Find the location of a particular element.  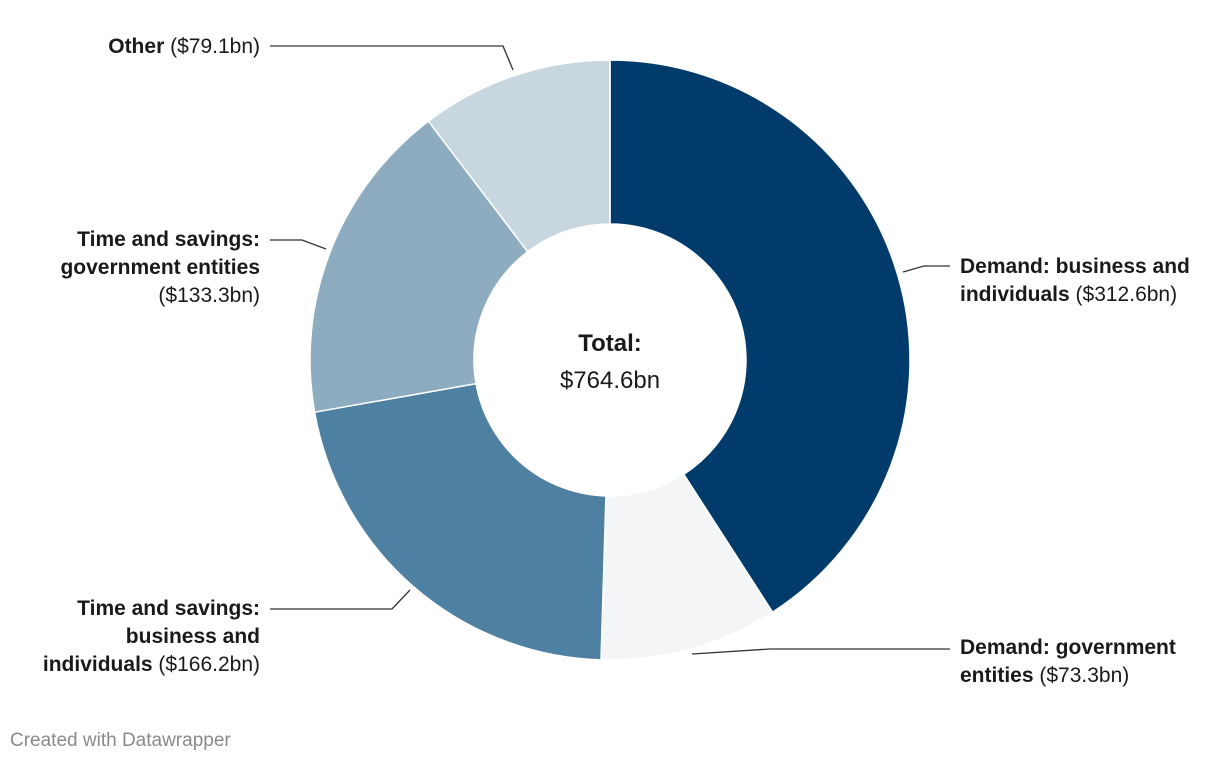

label-ts-business-value: ($166.2bn) is located at coordinates (209, 664).